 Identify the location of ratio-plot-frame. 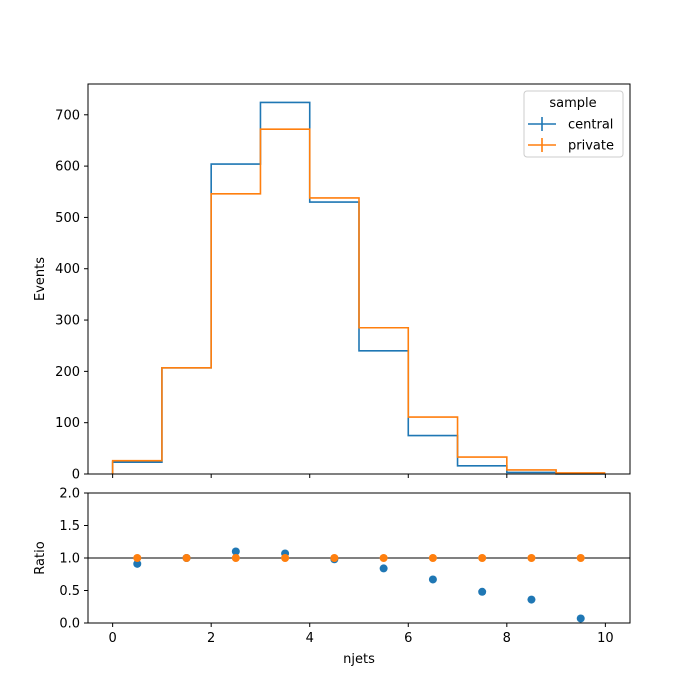
(359, 558).